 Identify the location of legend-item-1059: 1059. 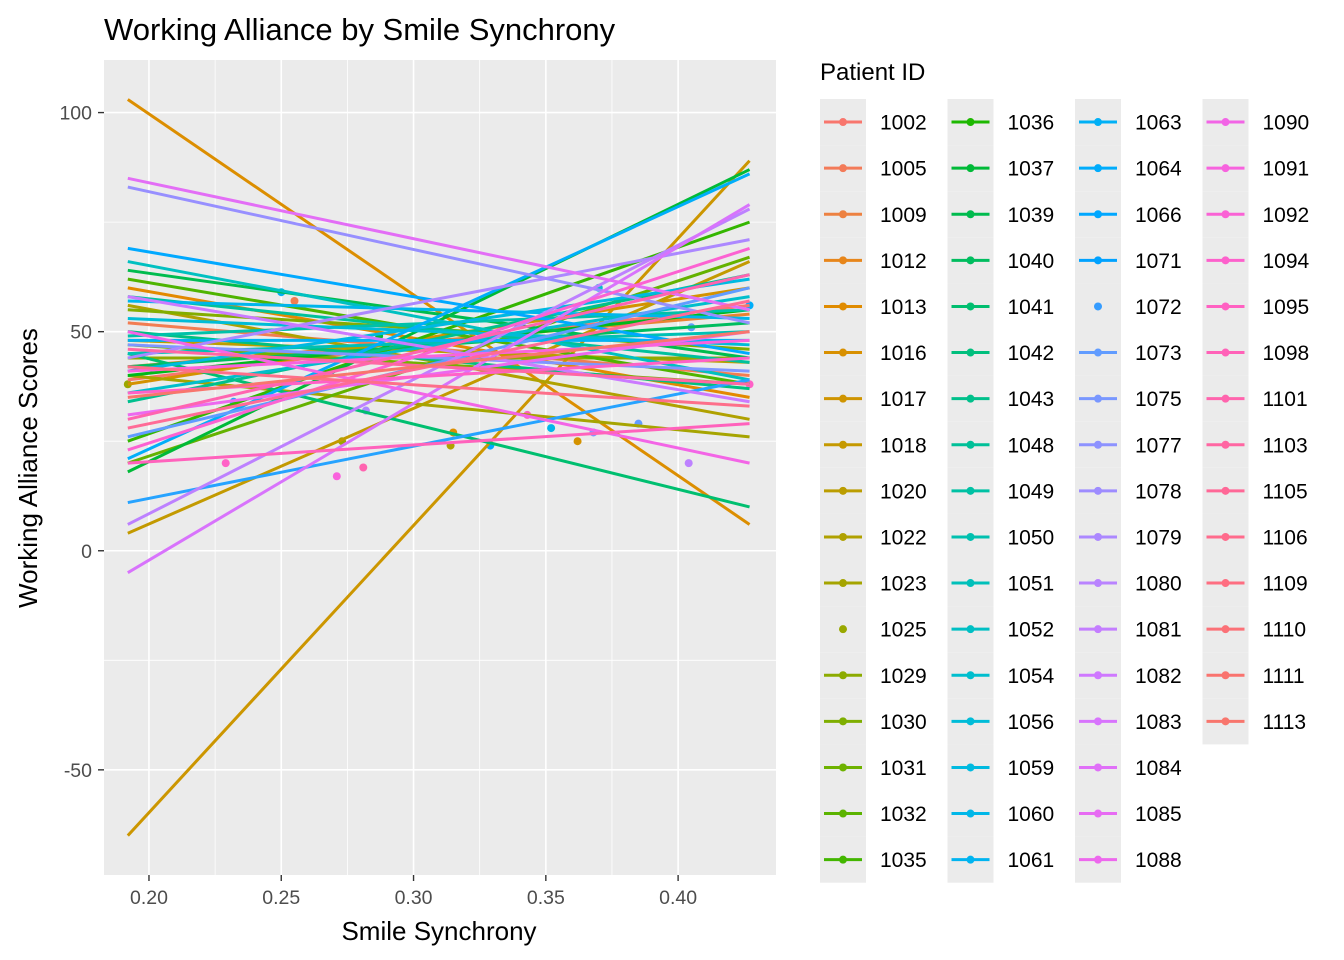
(1001, 767).